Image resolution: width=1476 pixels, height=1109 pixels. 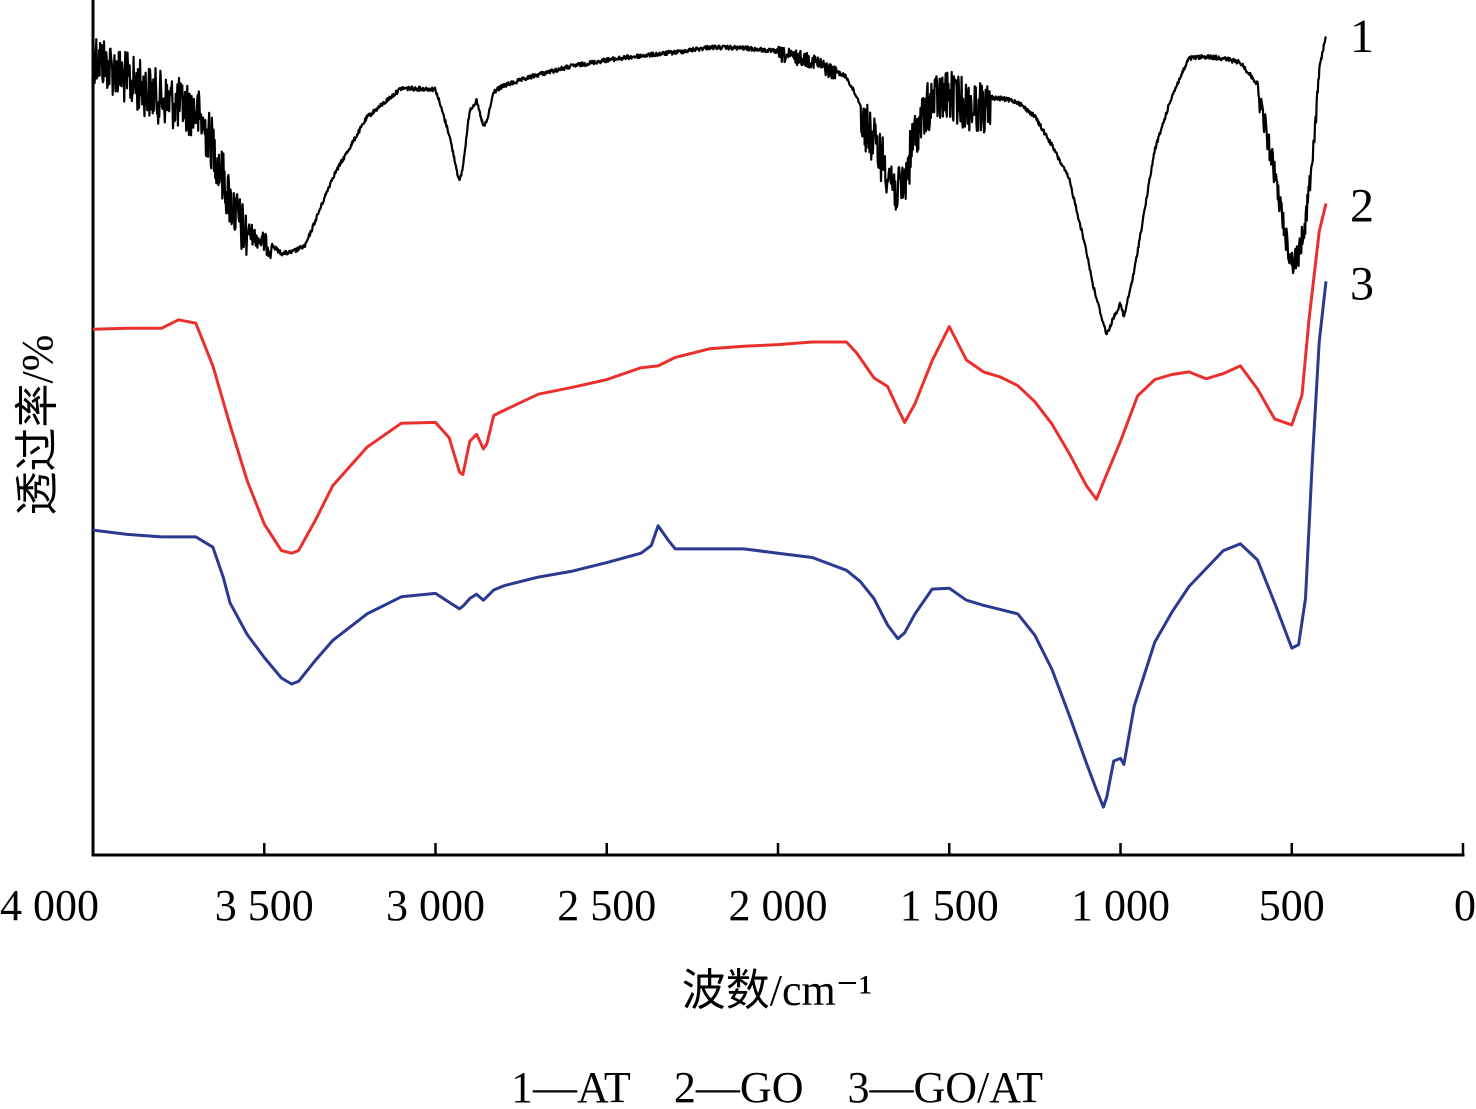 I want to click on x-tick-label: 4 000, so click(x=49, y=905).